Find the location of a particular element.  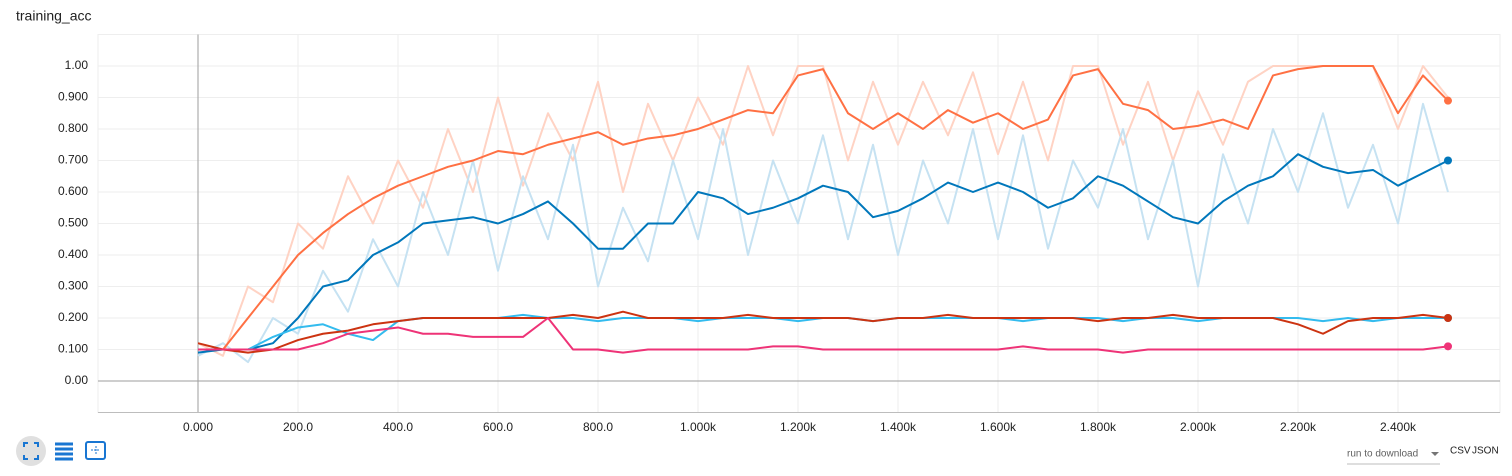

zoom-button is located at coordinates (95, 450).